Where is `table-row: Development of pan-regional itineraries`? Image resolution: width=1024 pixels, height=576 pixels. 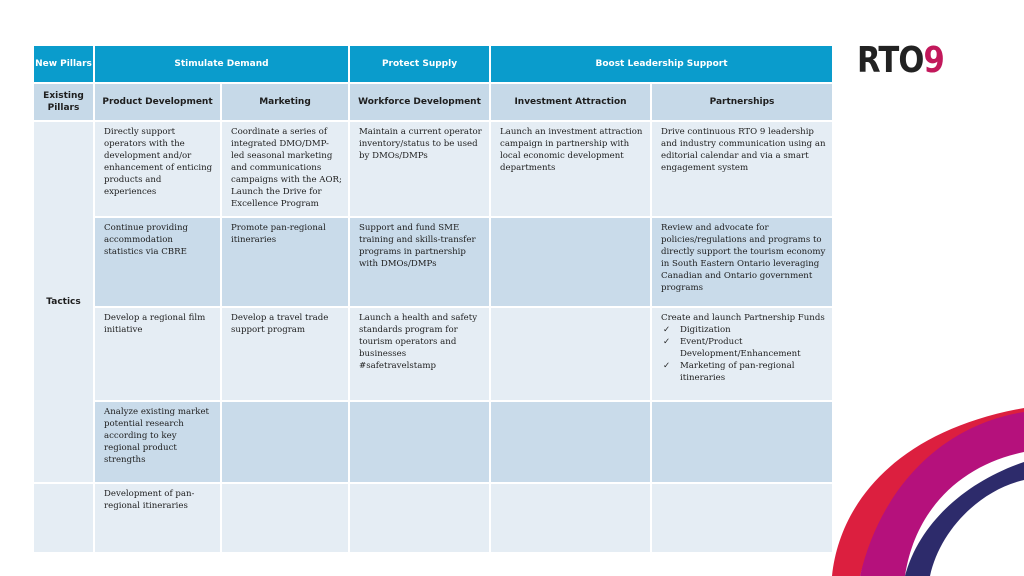
table-row: Development of pan-regional itineraries is located at coordinates (433, 518).